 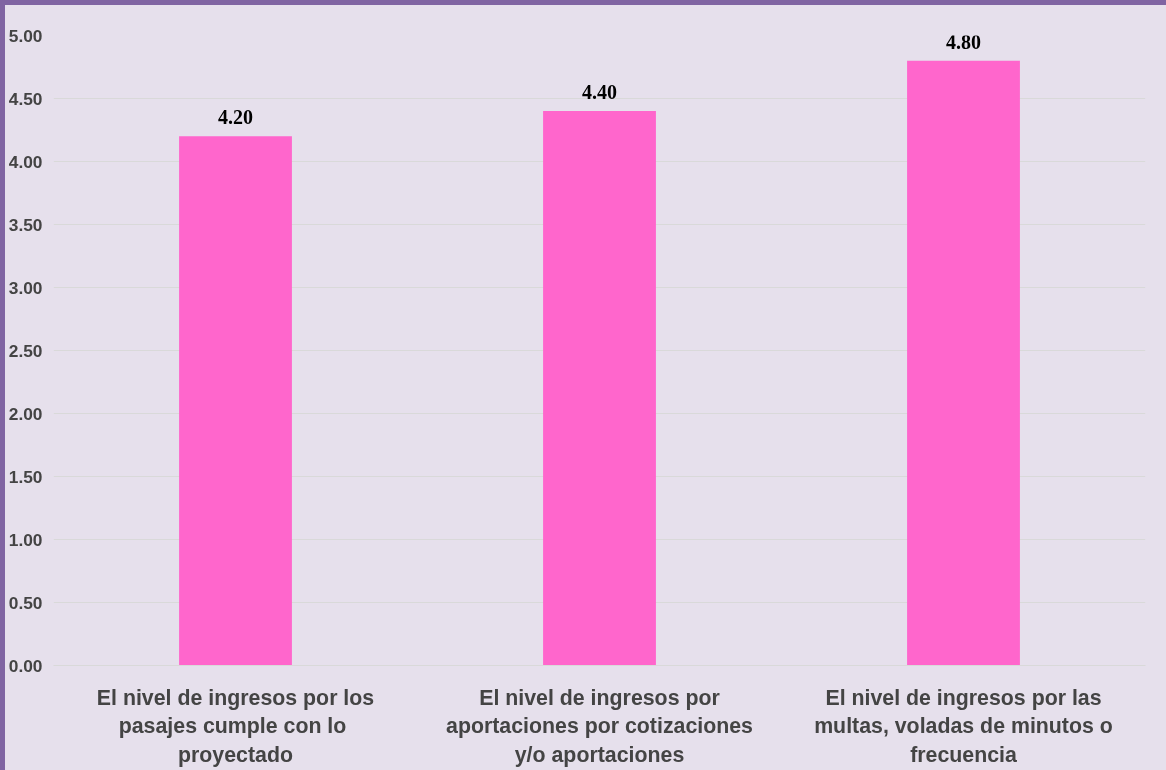 I want to click on y-tick-label: 0.50, so click(x=25, y=602).